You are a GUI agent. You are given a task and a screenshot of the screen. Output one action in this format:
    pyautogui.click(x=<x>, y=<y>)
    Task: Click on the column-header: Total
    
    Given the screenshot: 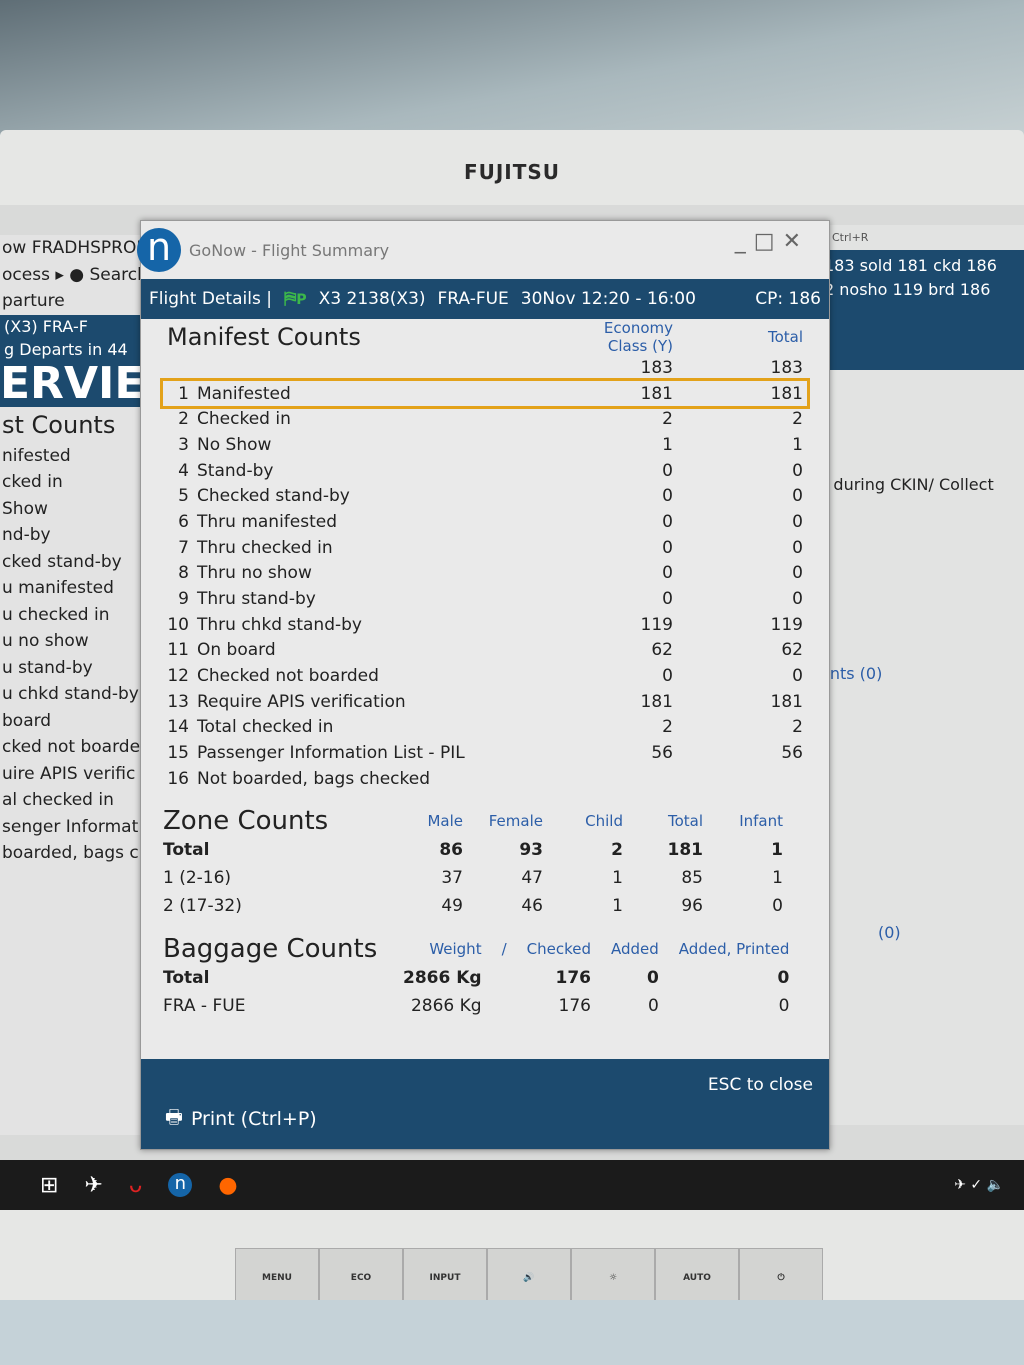 What is the action you would take?
    pyautogui.click(x=785, y=337)
    